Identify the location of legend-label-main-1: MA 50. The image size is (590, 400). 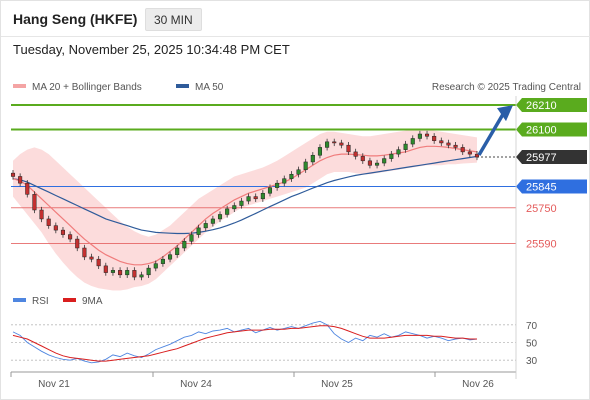
(209, 87).